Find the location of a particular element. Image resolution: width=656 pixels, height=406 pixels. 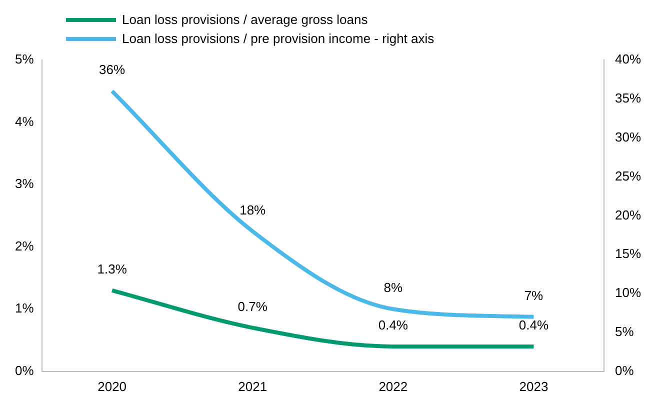

x-tick-label: 2023 is located at coordinates (533, 386).